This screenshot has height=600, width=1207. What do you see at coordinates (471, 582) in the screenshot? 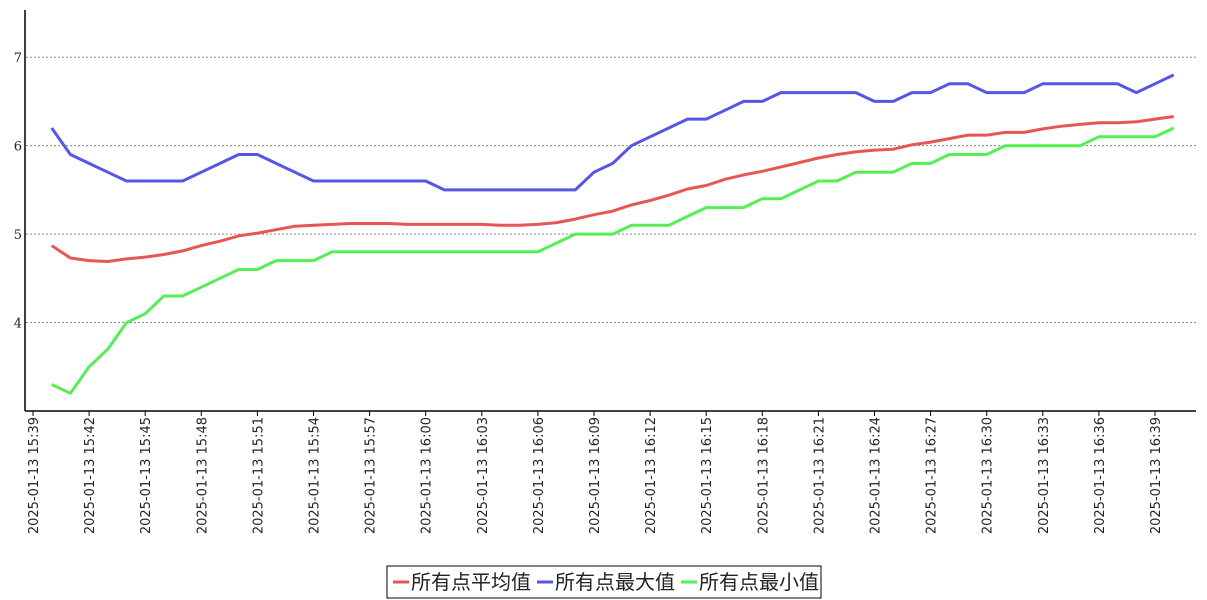
I see `legend-label: 所有点平均值` at bounding box center [471, 582].